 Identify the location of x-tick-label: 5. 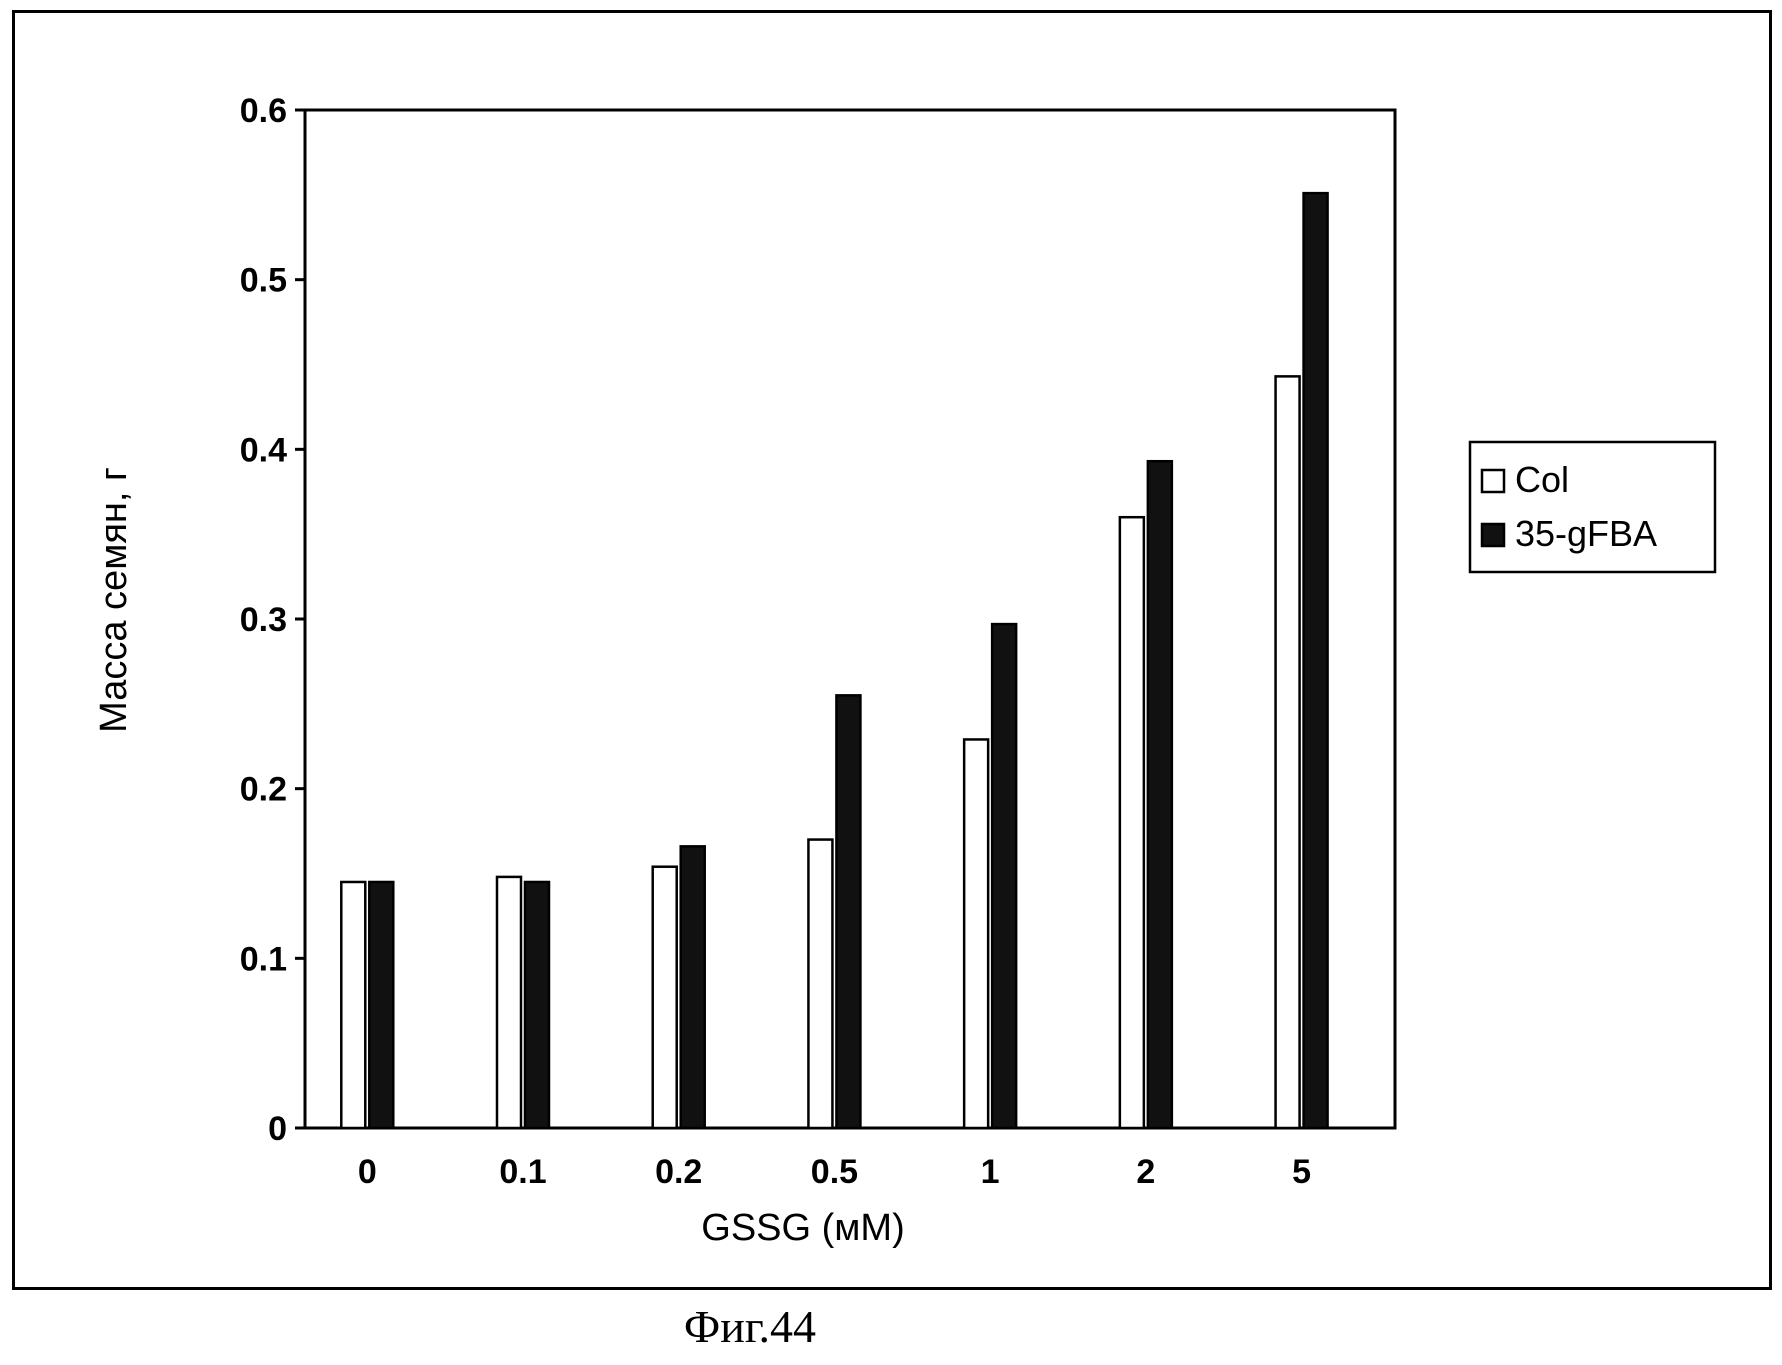
(1301, 1172).